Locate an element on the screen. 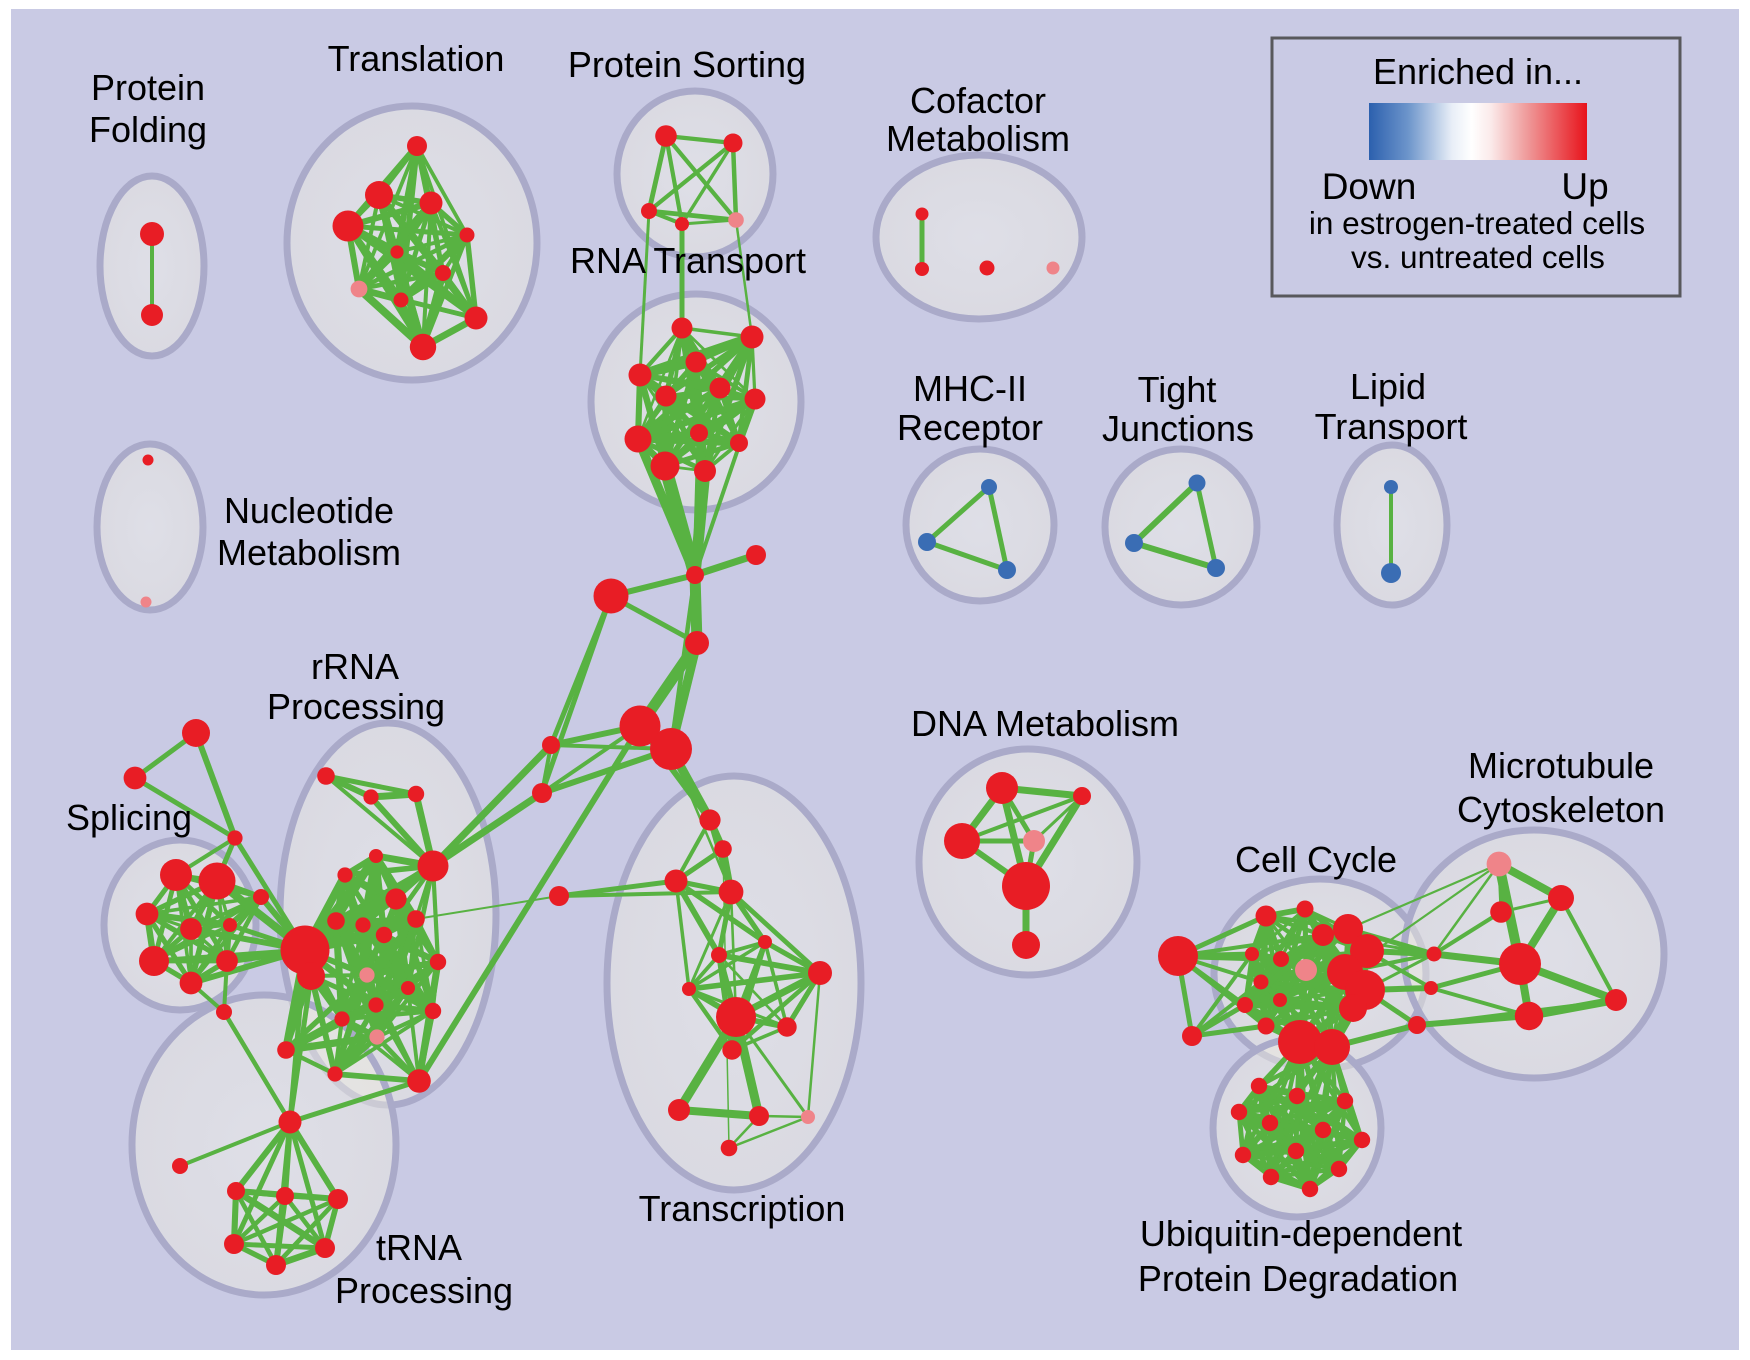  svg-text: DNA Metabolism is located at coordinates (1045, 723).